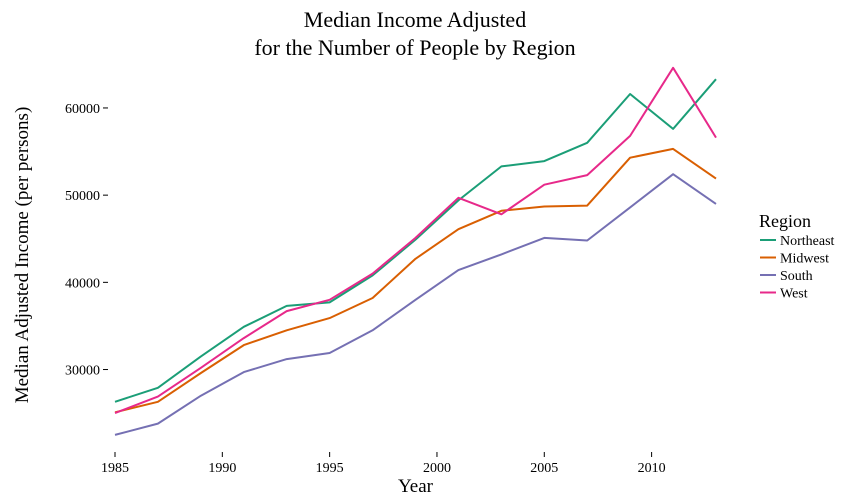  What do you see at coordinates (330, 468) in the screenshot?
I see `x-tick-label: 1995` at bounding box center [330, 468].